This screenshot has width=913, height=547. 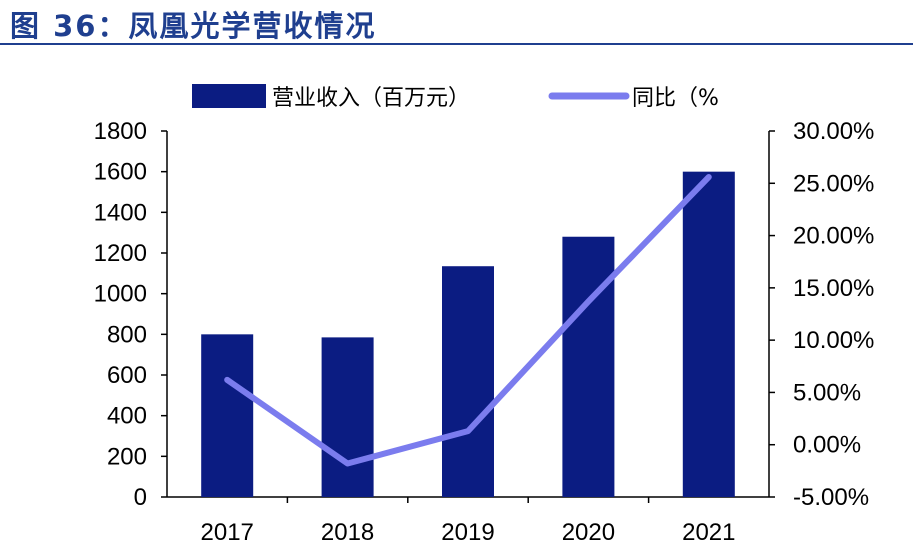 What do you see at coordinates (120, 253) in the screenshot?
I see `y-left-tick-label: 1200` at bounding box center [120, 253].